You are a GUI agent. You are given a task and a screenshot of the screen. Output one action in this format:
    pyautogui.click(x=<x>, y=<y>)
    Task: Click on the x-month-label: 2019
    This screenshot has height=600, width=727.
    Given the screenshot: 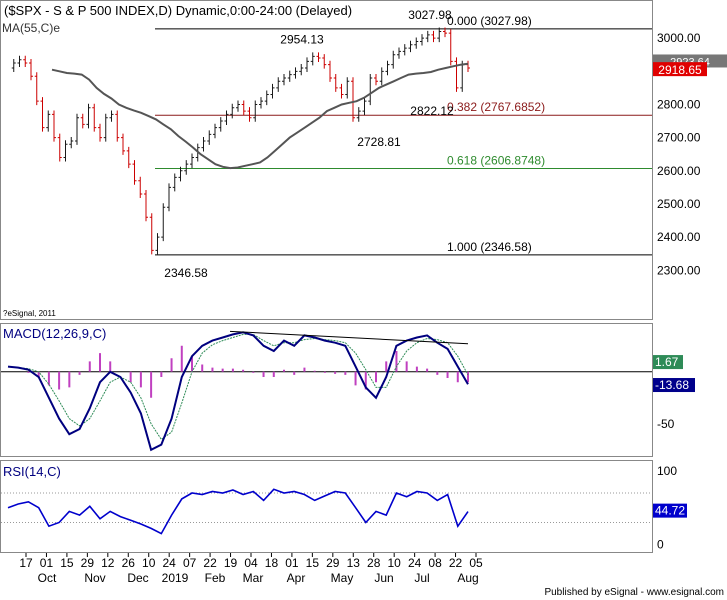 What is the action you would take?
    pyautogui.click(x=175, y=578)
    